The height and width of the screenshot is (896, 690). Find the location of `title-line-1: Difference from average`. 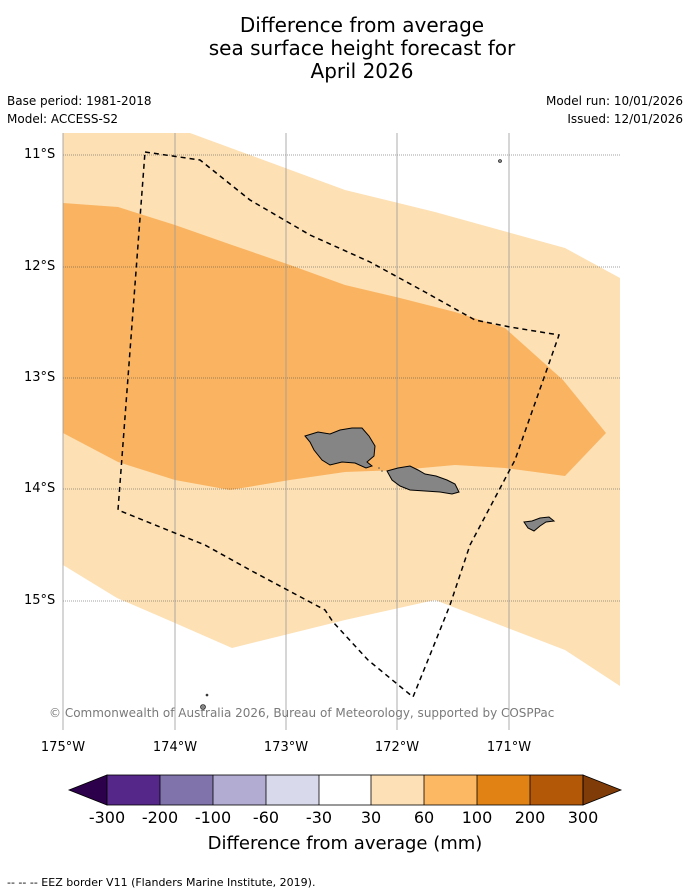

title-line-1: Difference from average is located at coordinates (362, 25).